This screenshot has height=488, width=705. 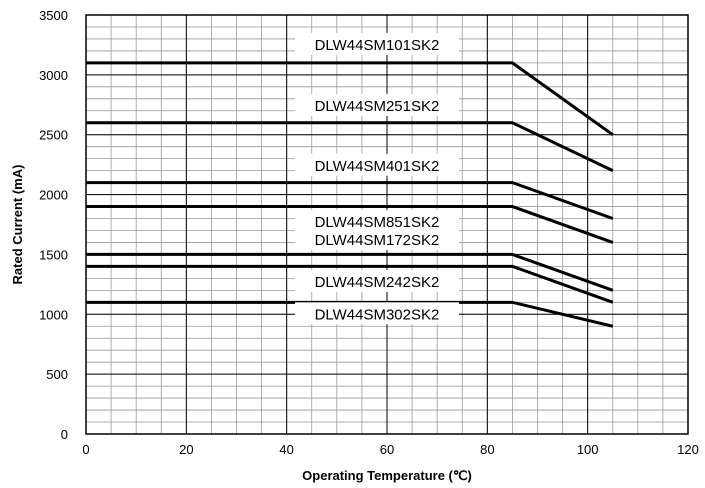 I want to click on x-tick-label: 0, so click(x=85, y=449).